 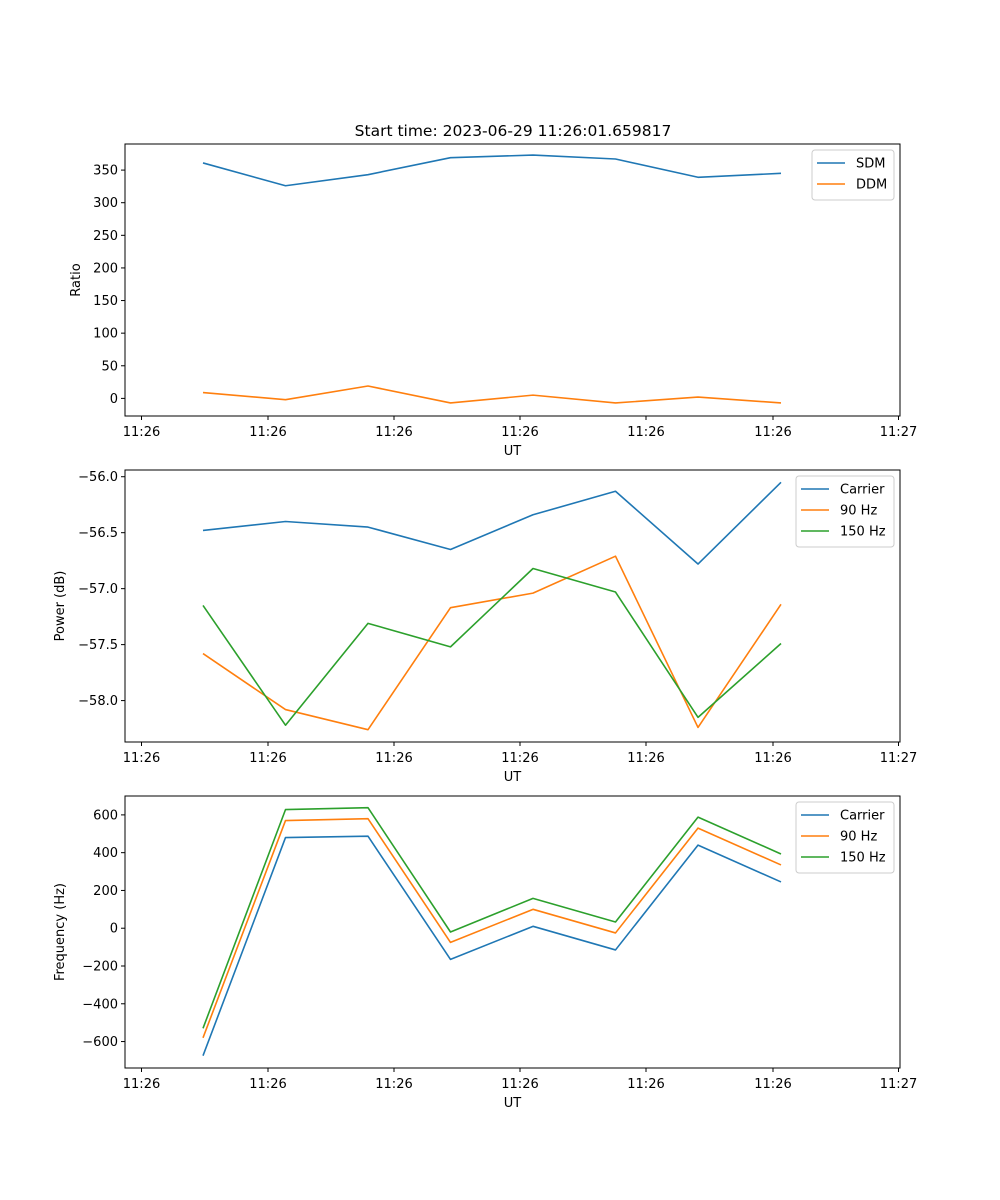 What do you see at coordinates (105, 301) in the screenshot?
I see `y-tick-label: 150` at bounding box center [105, 301].